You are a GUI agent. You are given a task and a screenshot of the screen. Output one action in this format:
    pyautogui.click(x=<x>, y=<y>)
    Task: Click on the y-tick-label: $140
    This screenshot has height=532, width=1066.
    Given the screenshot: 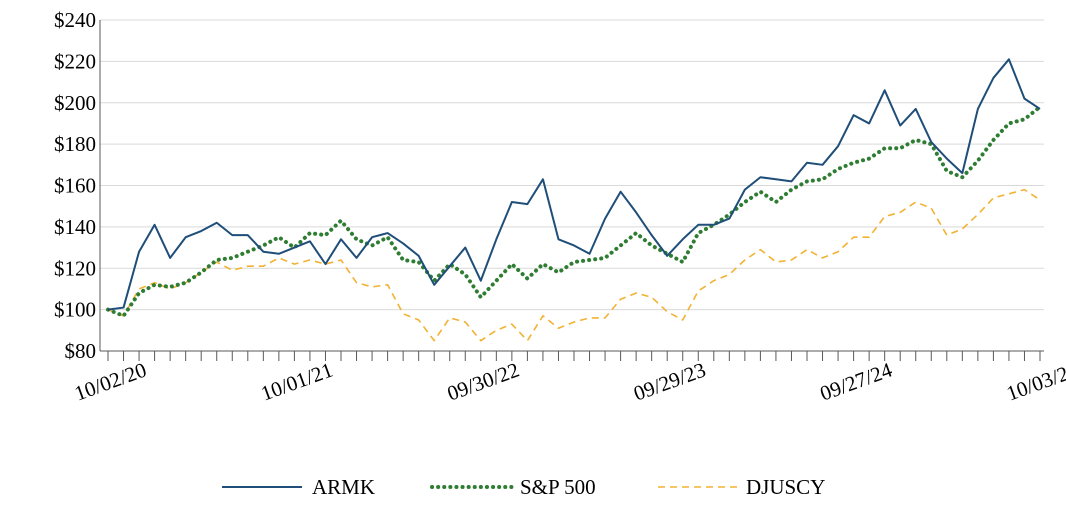 What is the action you would take?
    pyautogui.click(x=75, y=227)
    